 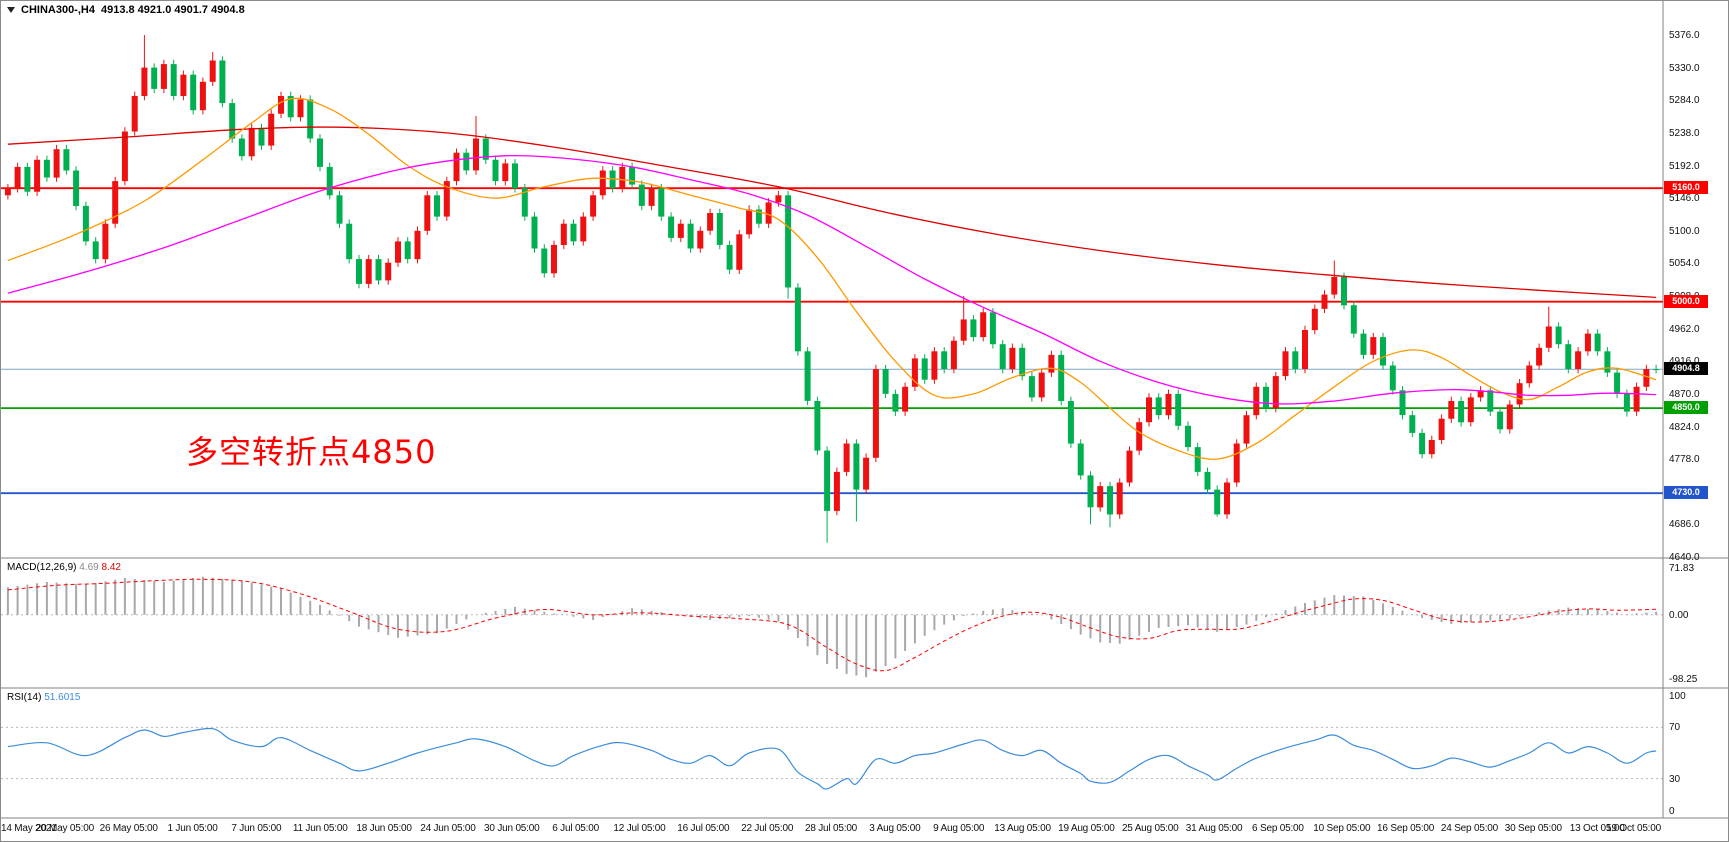 What do you see at coordinates (62, 697) in the screenshot?
I see `rsi-value: 51.6015` at bounding box center [62, 697].